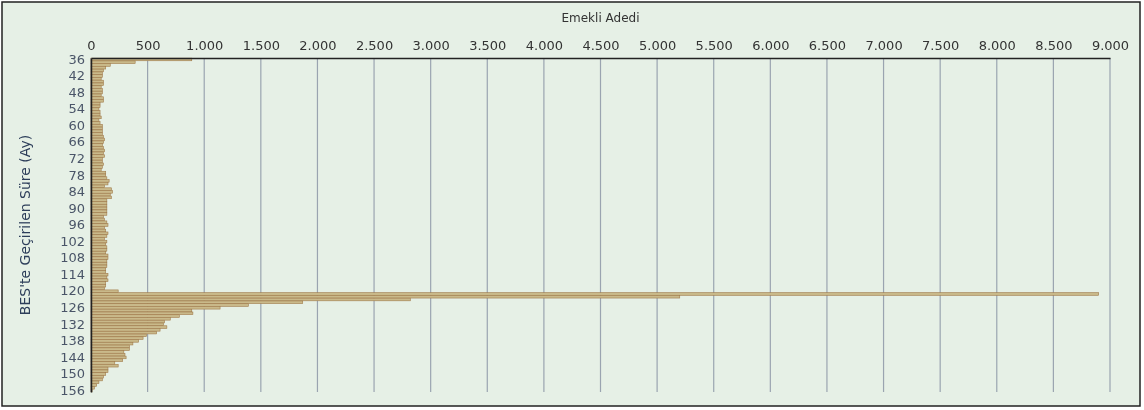 Image resolution: width=1144 pixels, height=410 pixels. Describe the element at coordinates (76, 125) in the screenshot. I see `y-tick-label: 60` at that location.